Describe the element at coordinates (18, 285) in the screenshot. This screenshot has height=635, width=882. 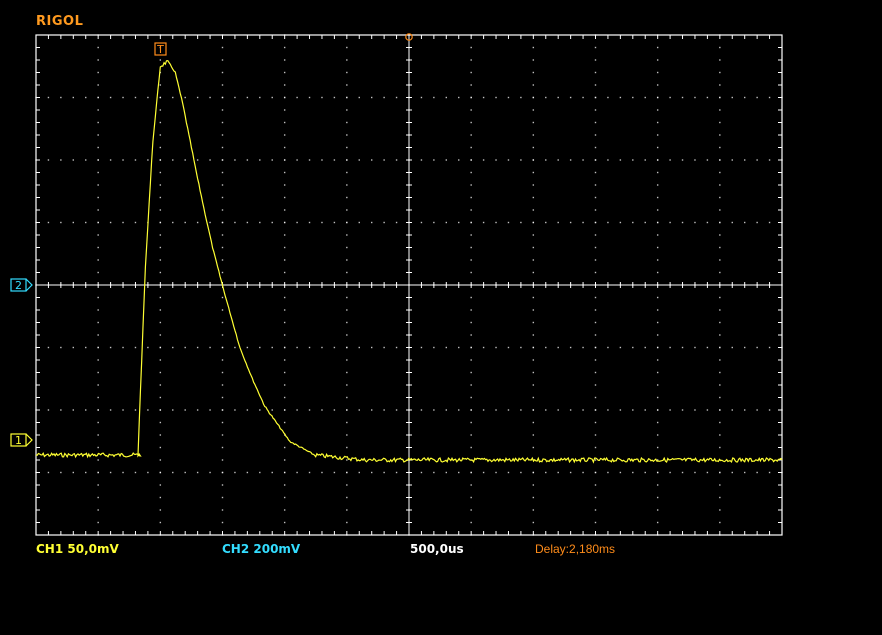
I see `ch2-marker-label: 2` at that location.